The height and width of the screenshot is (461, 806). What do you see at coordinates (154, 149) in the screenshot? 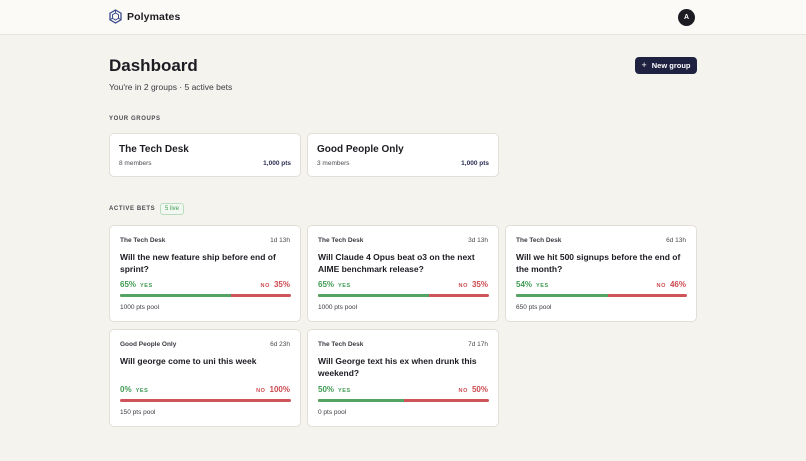
I see `group-name: The Tech Desk` at bounding box center [154, 149].